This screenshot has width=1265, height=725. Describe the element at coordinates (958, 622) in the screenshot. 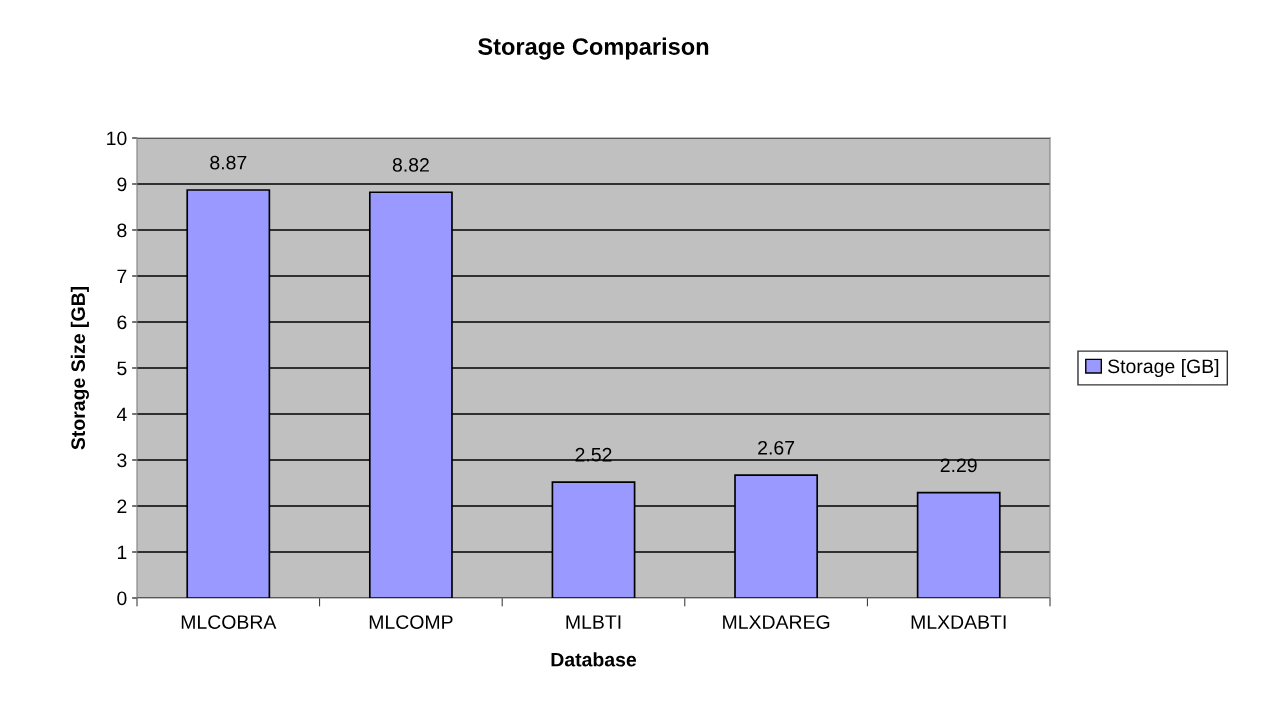

I see `x-tick-label: MLXDABTI` at that location.